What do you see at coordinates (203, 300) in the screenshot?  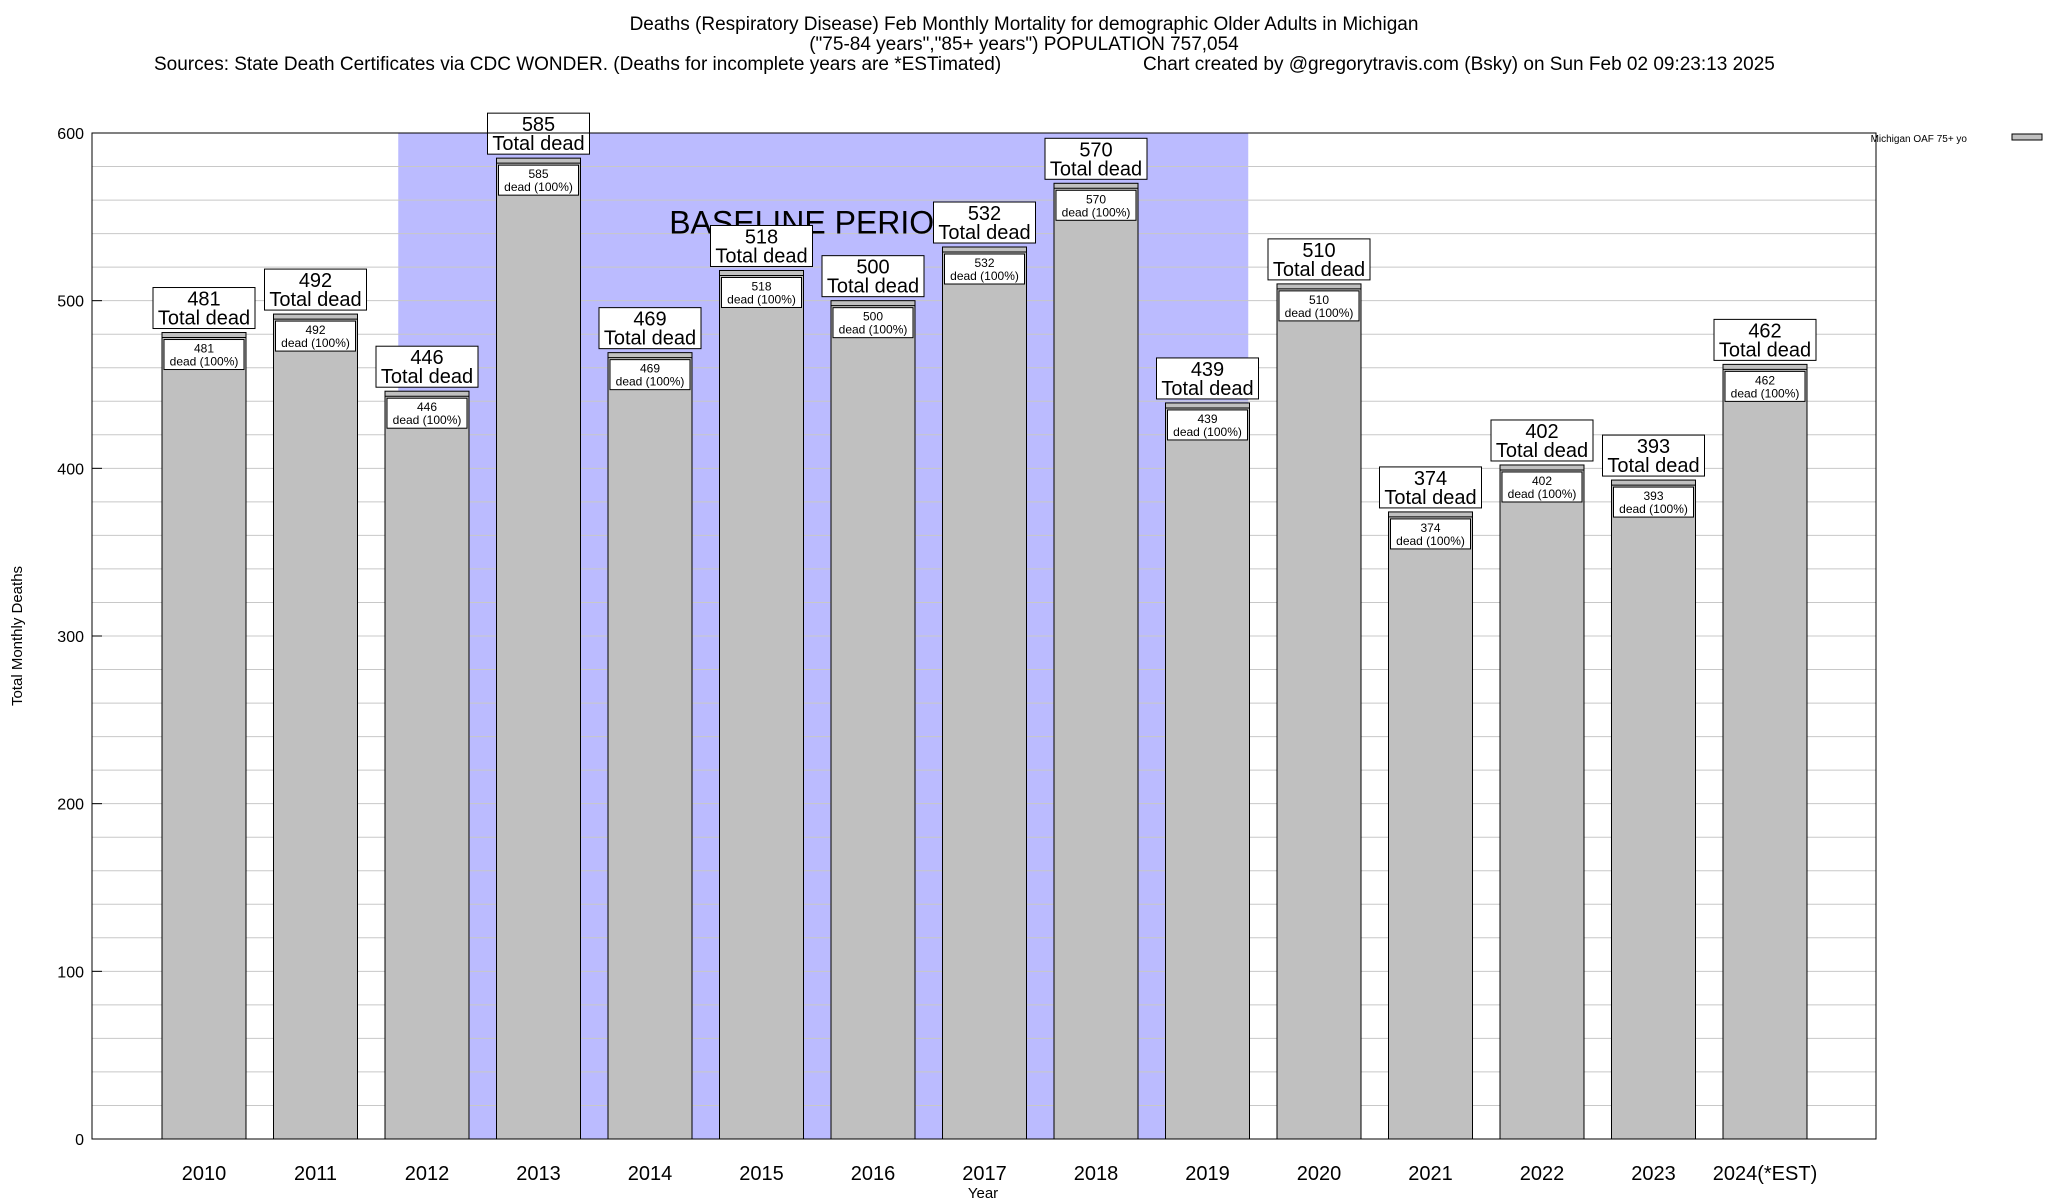 I see `bar-top-value: 481` at bounding box center [203, 300].